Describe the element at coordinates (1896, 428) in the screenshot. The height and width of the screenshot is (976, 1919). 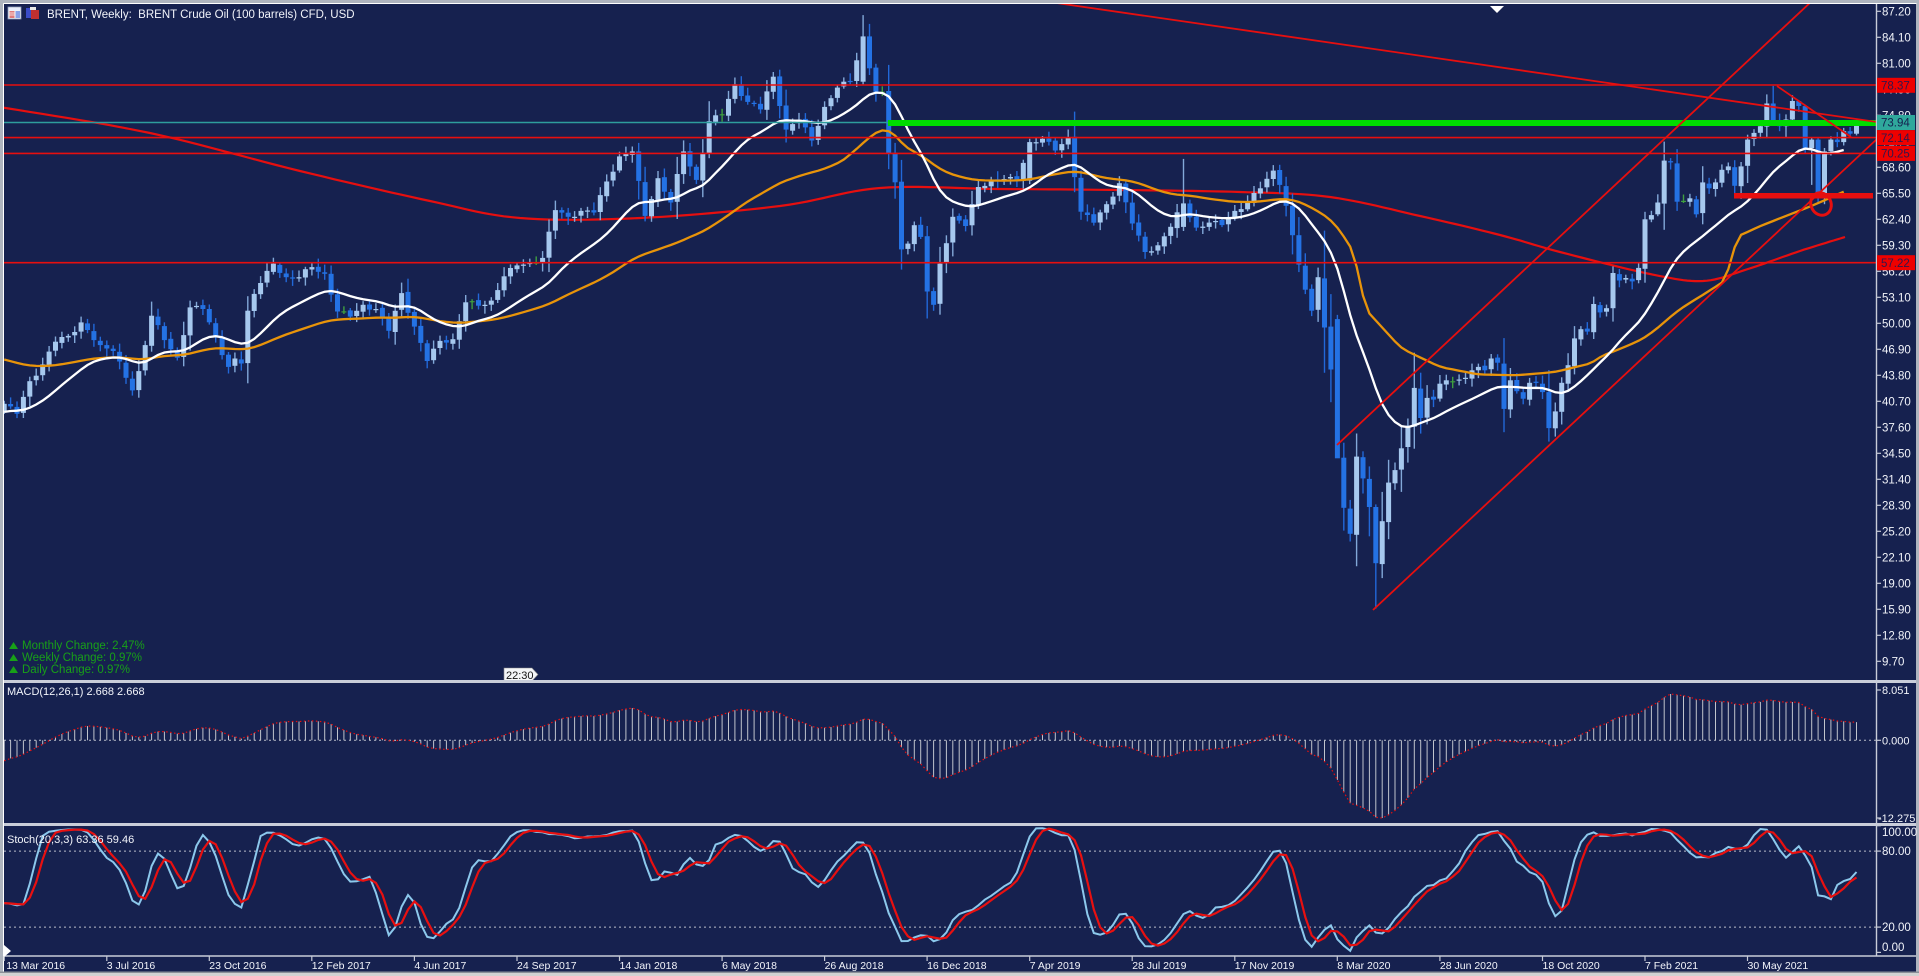
I see `svg-text: 37.60` at that location.